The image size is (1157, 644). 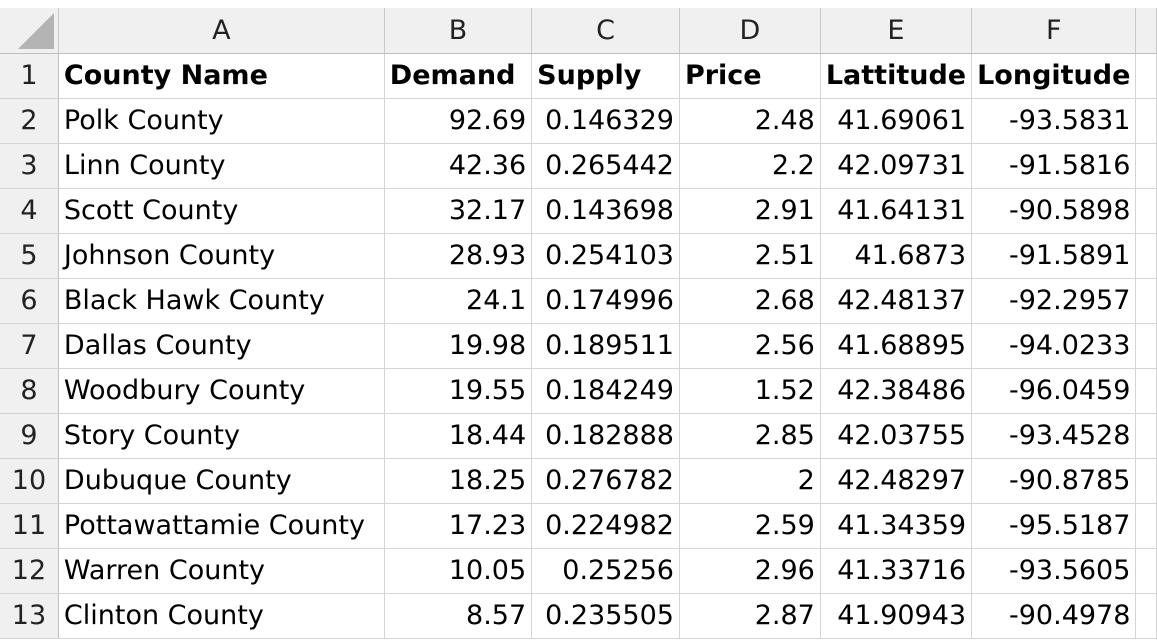 What do you see at coordinates (750, 571) in the screenshot?
I see `cell-price: 2.96` at bounding box center [750, 571].